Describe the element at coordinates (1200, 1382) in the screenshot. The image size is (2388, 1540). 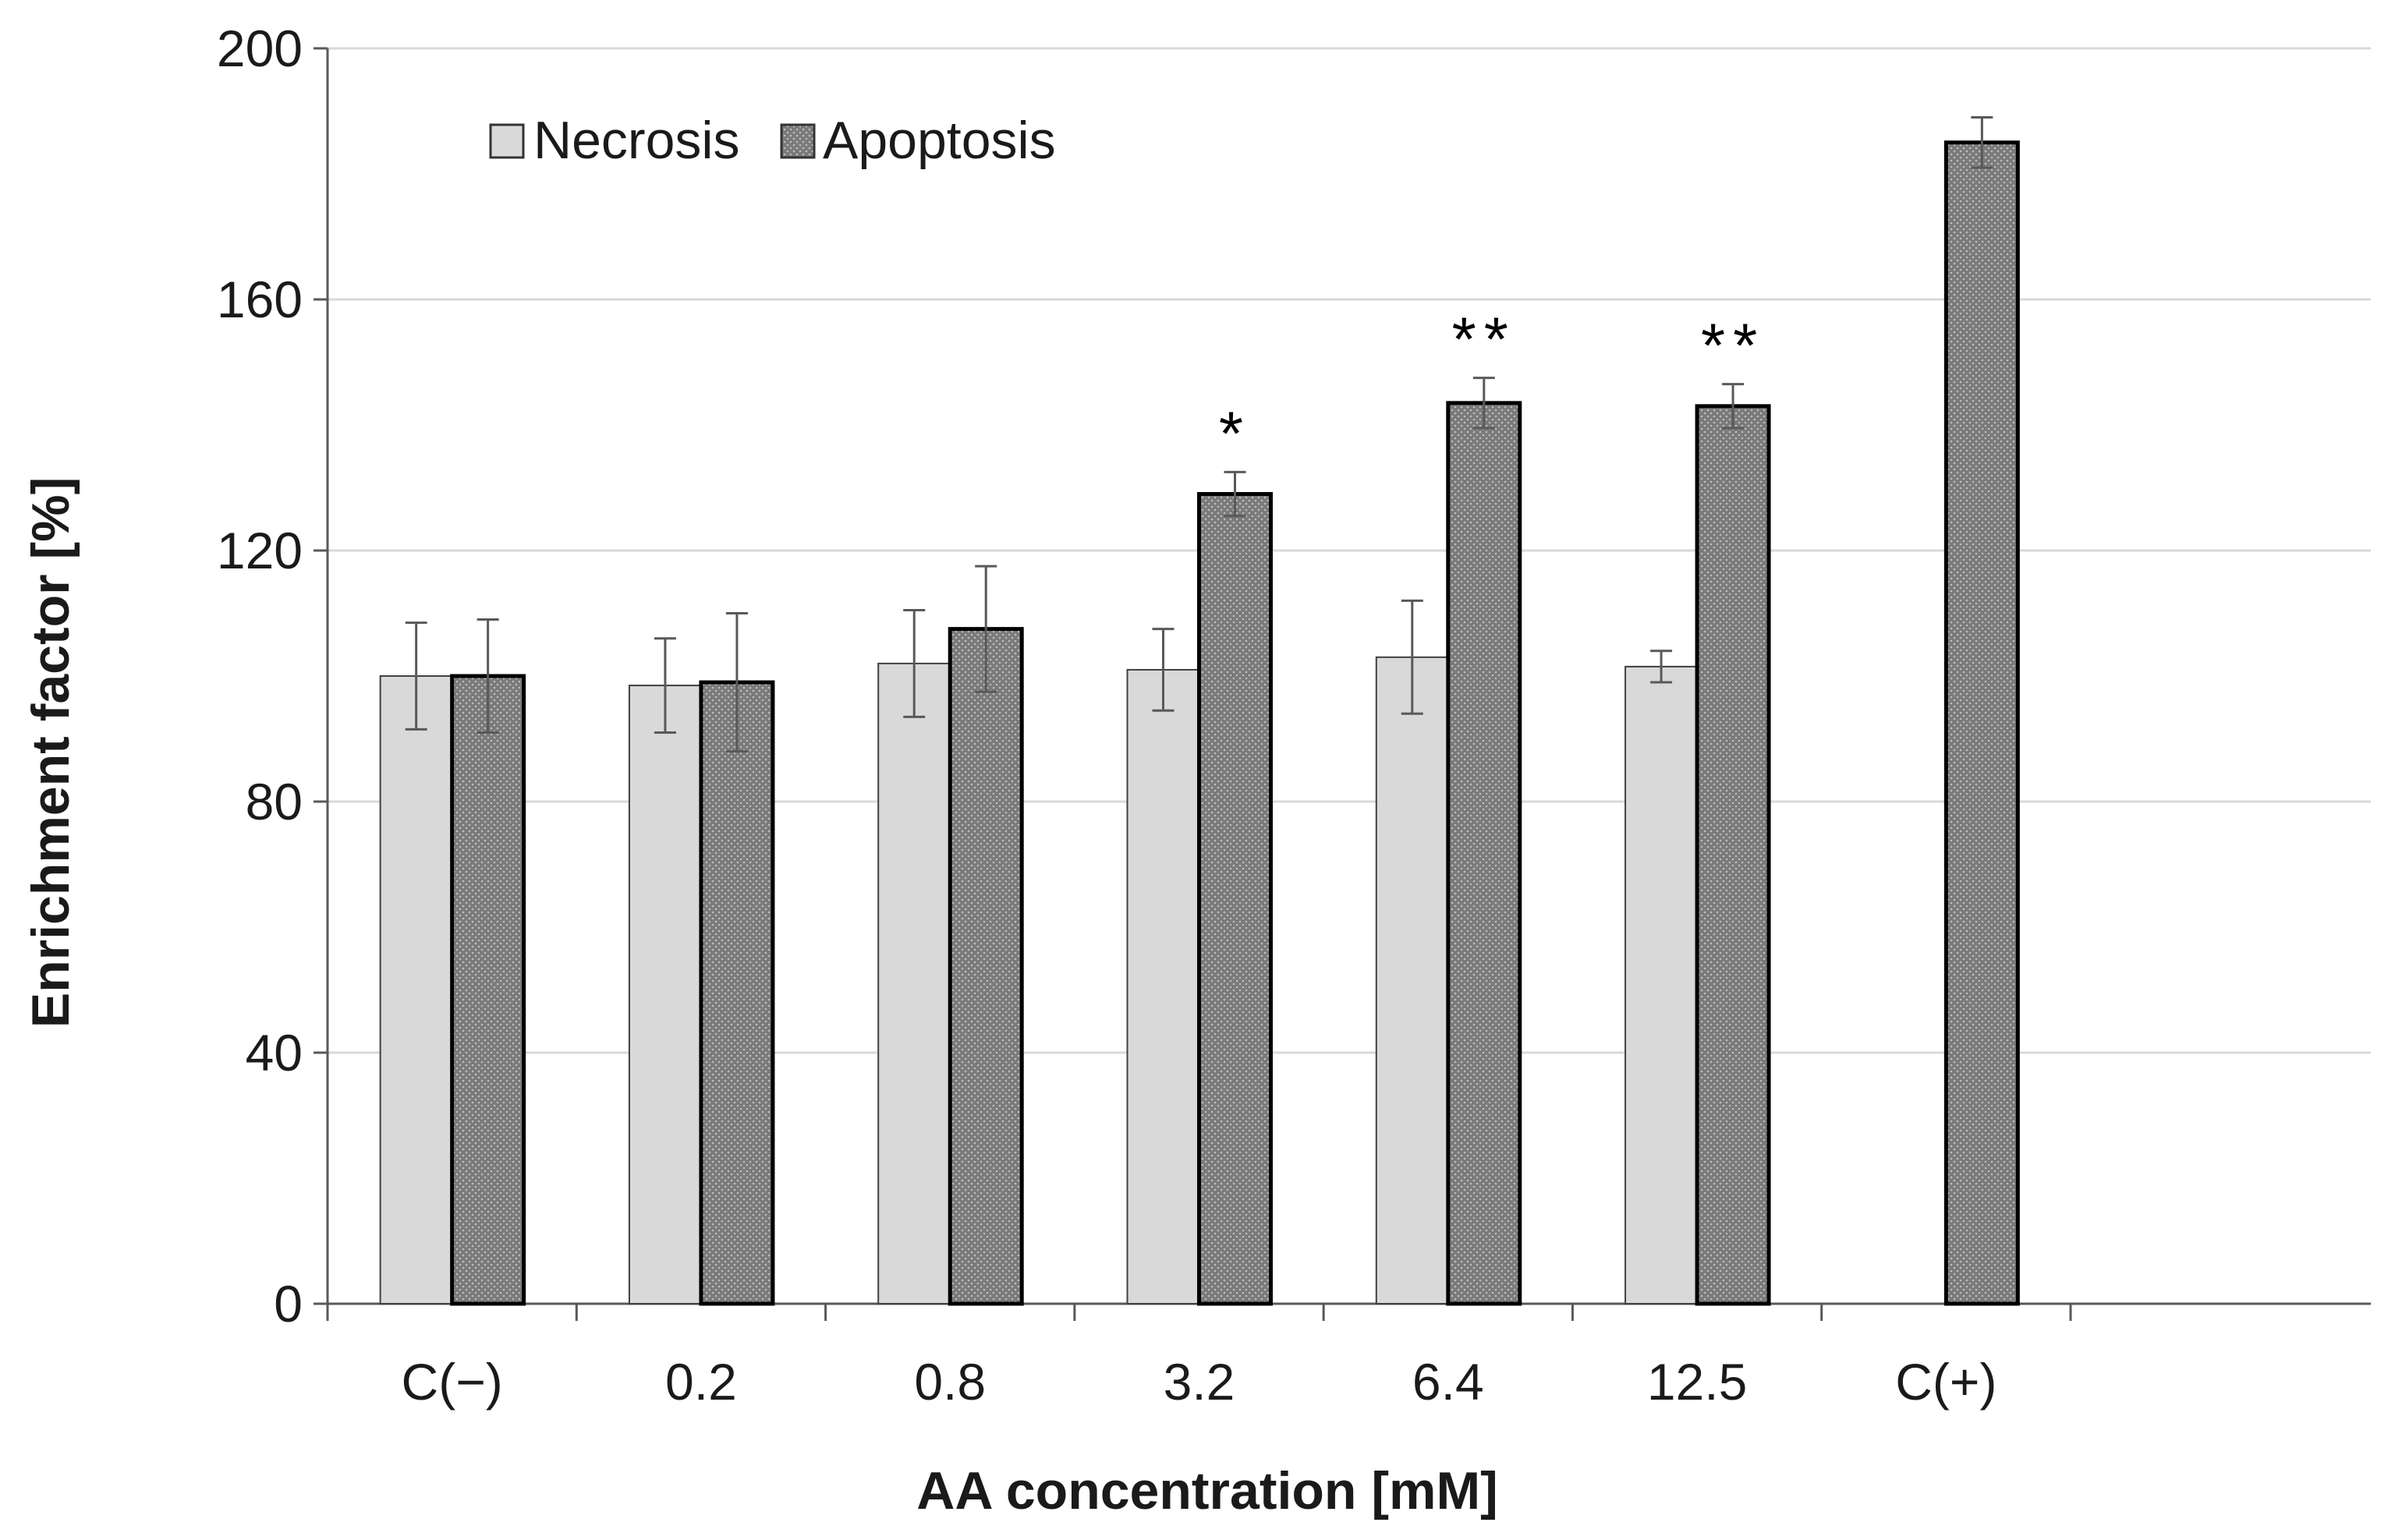
I see `x-tick-label-3_2: 3.2` at that location.